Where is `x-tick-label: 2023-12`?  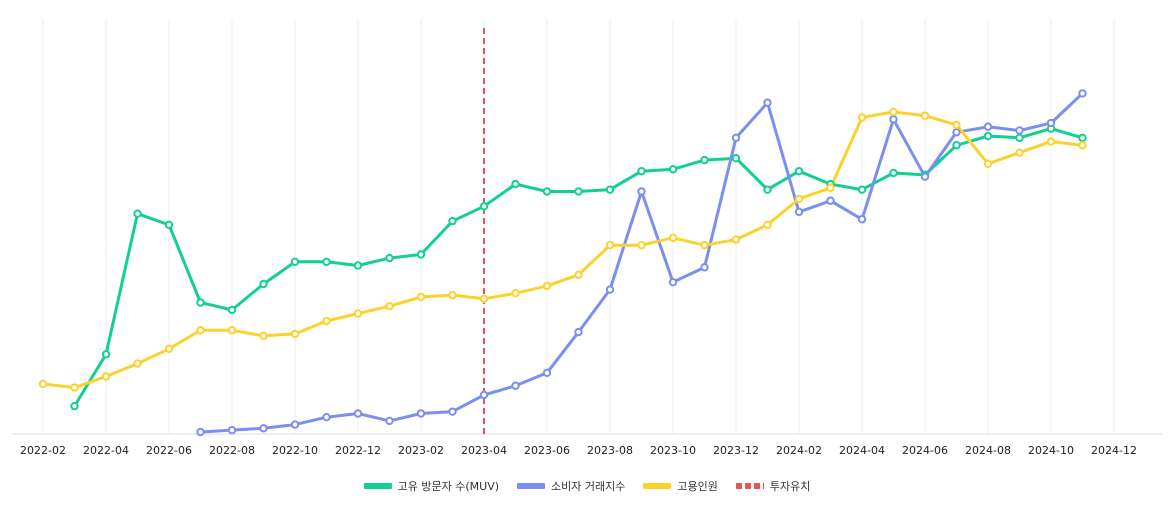
x-tick-label: 2023-12 is located at coordinates (736, 450).